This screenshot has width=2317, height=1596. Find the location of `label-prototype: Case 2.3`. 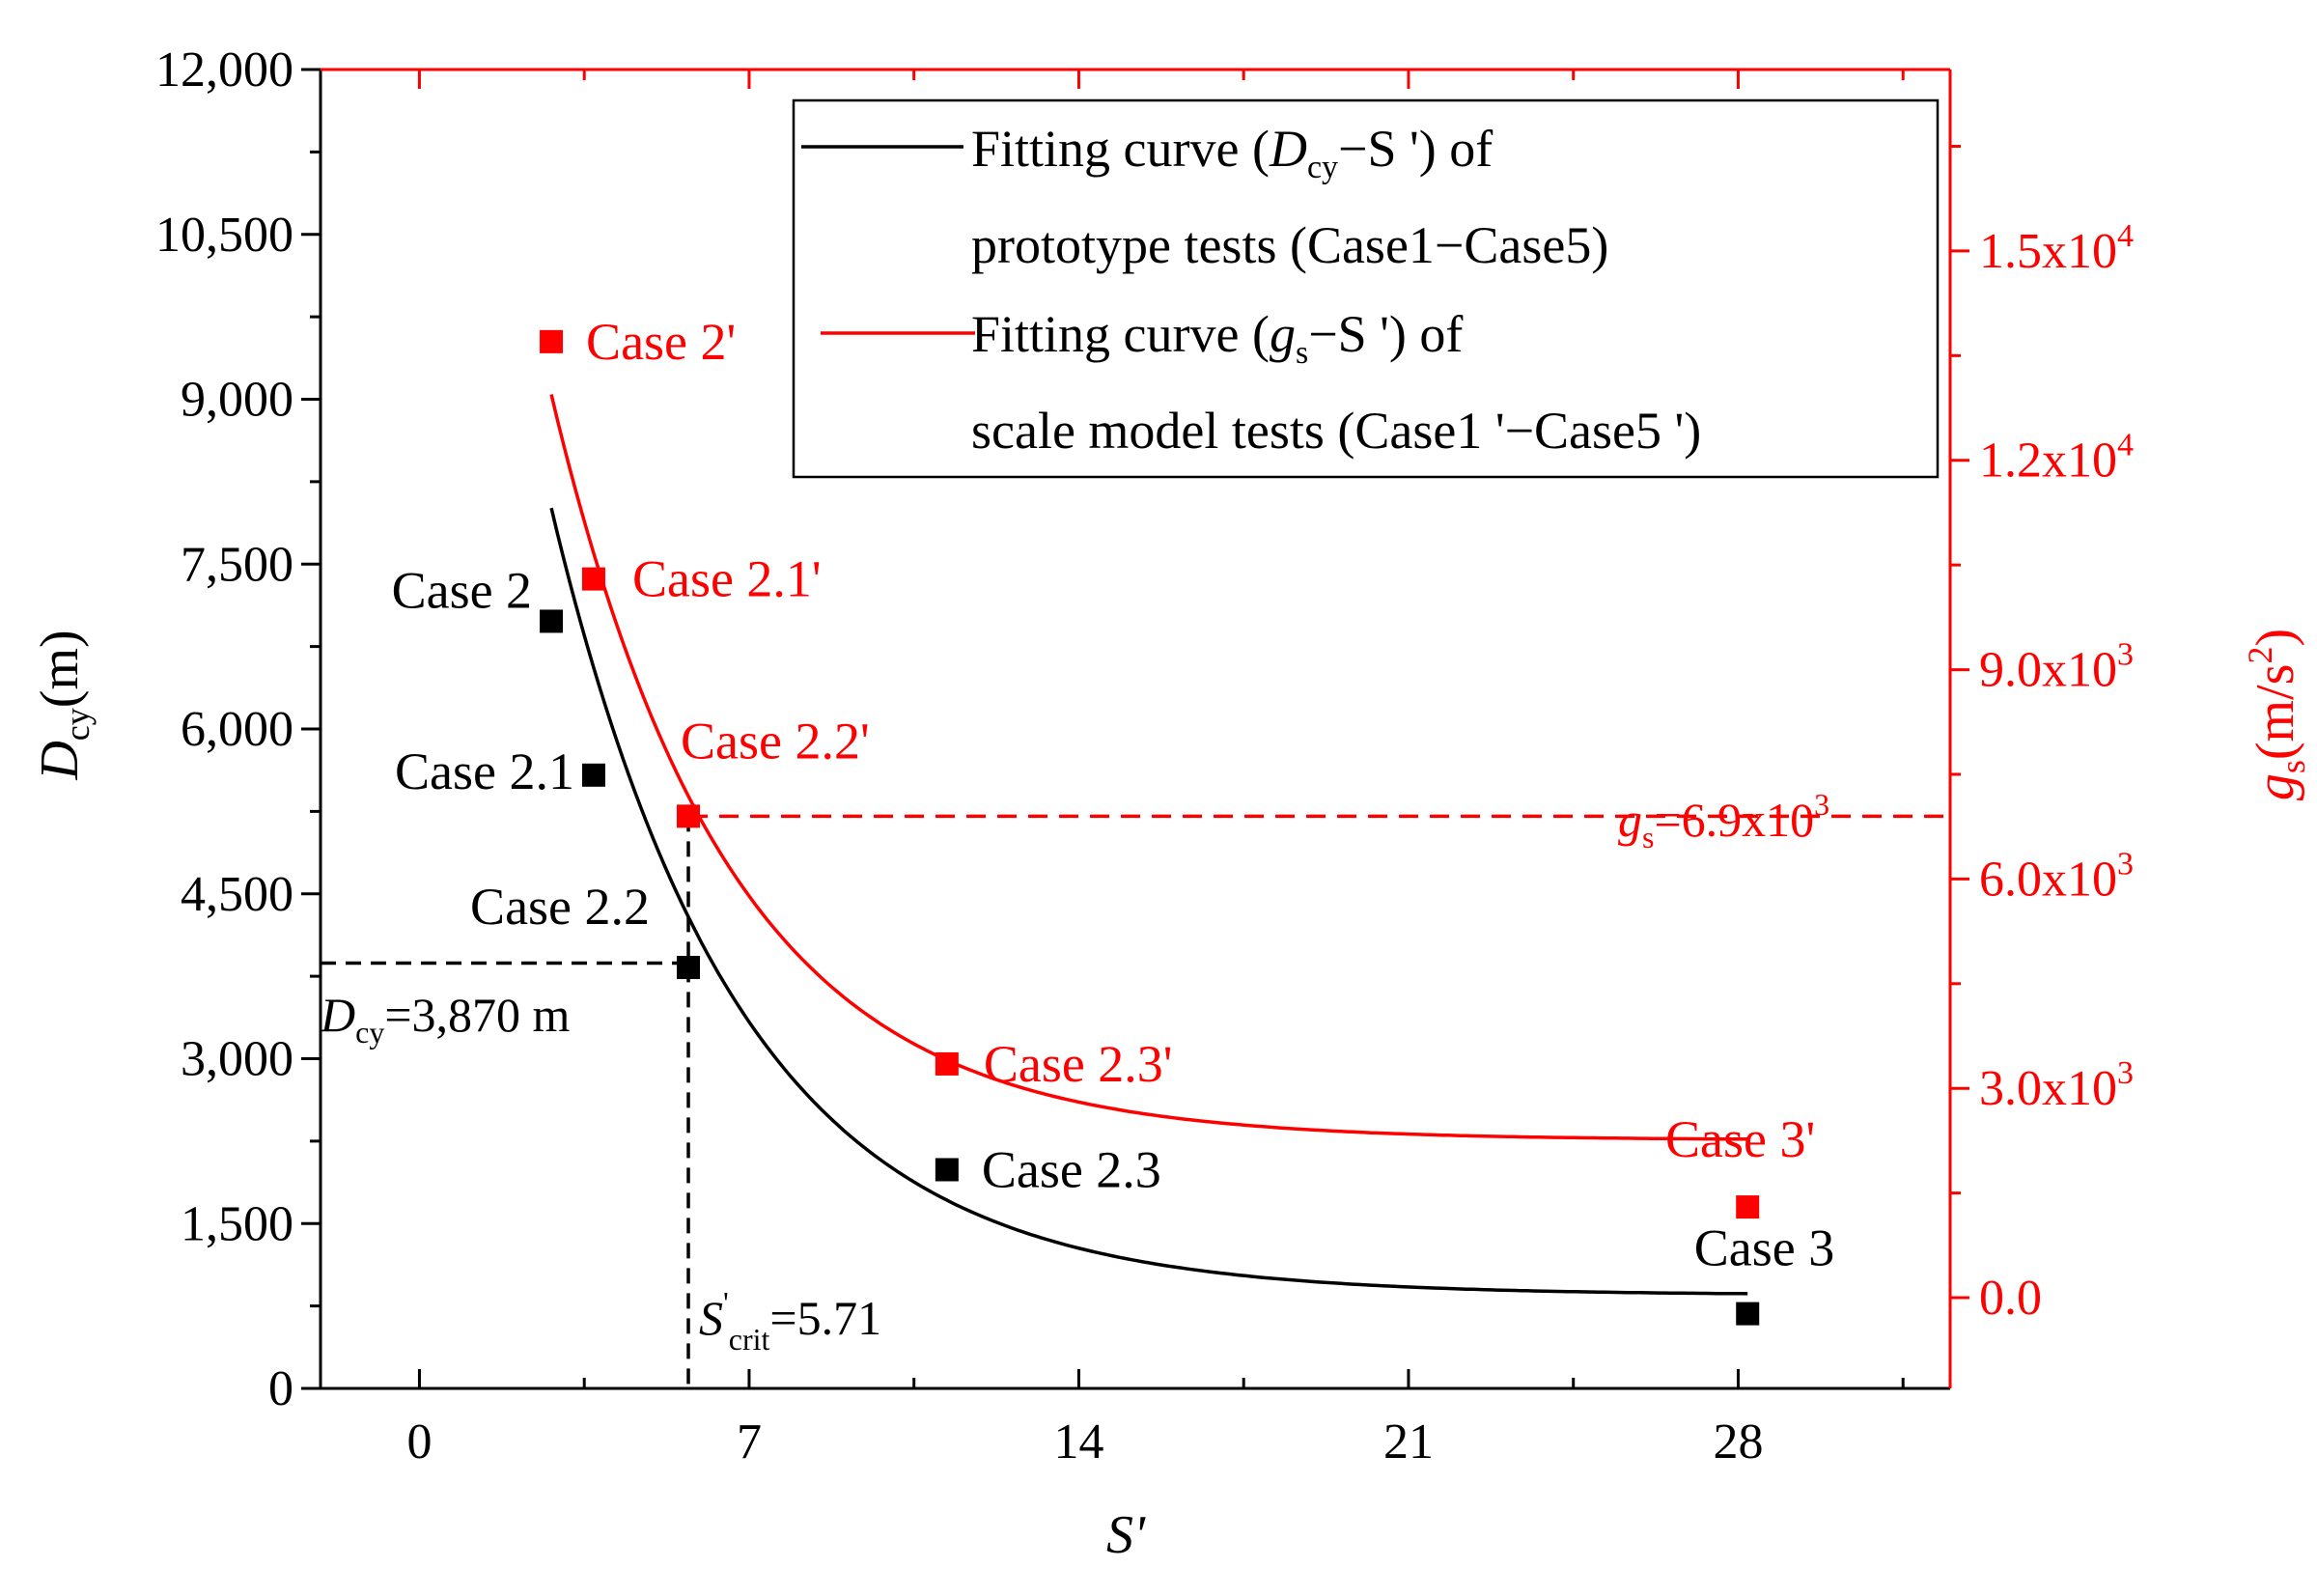

label-prototype: Case 2.3 is located at coordinates (1071, 1169).